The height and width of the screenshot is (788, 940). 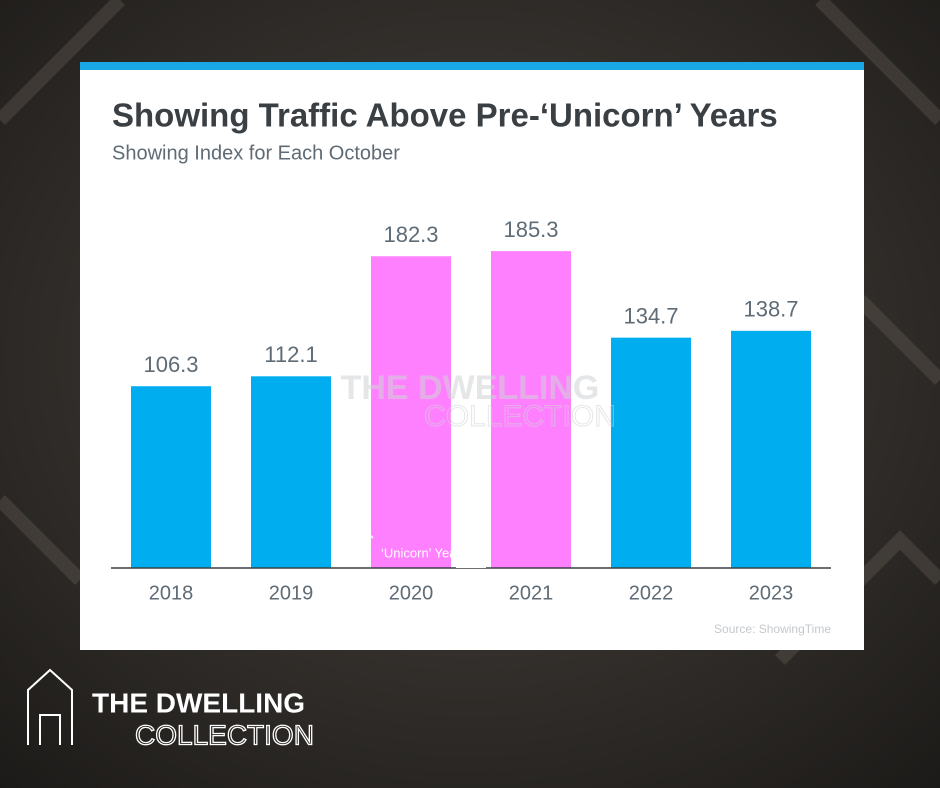 What do you see at coordinates (471, 554) in the screenshot?
I see `annotation-box` at bounding box center [471, 554].